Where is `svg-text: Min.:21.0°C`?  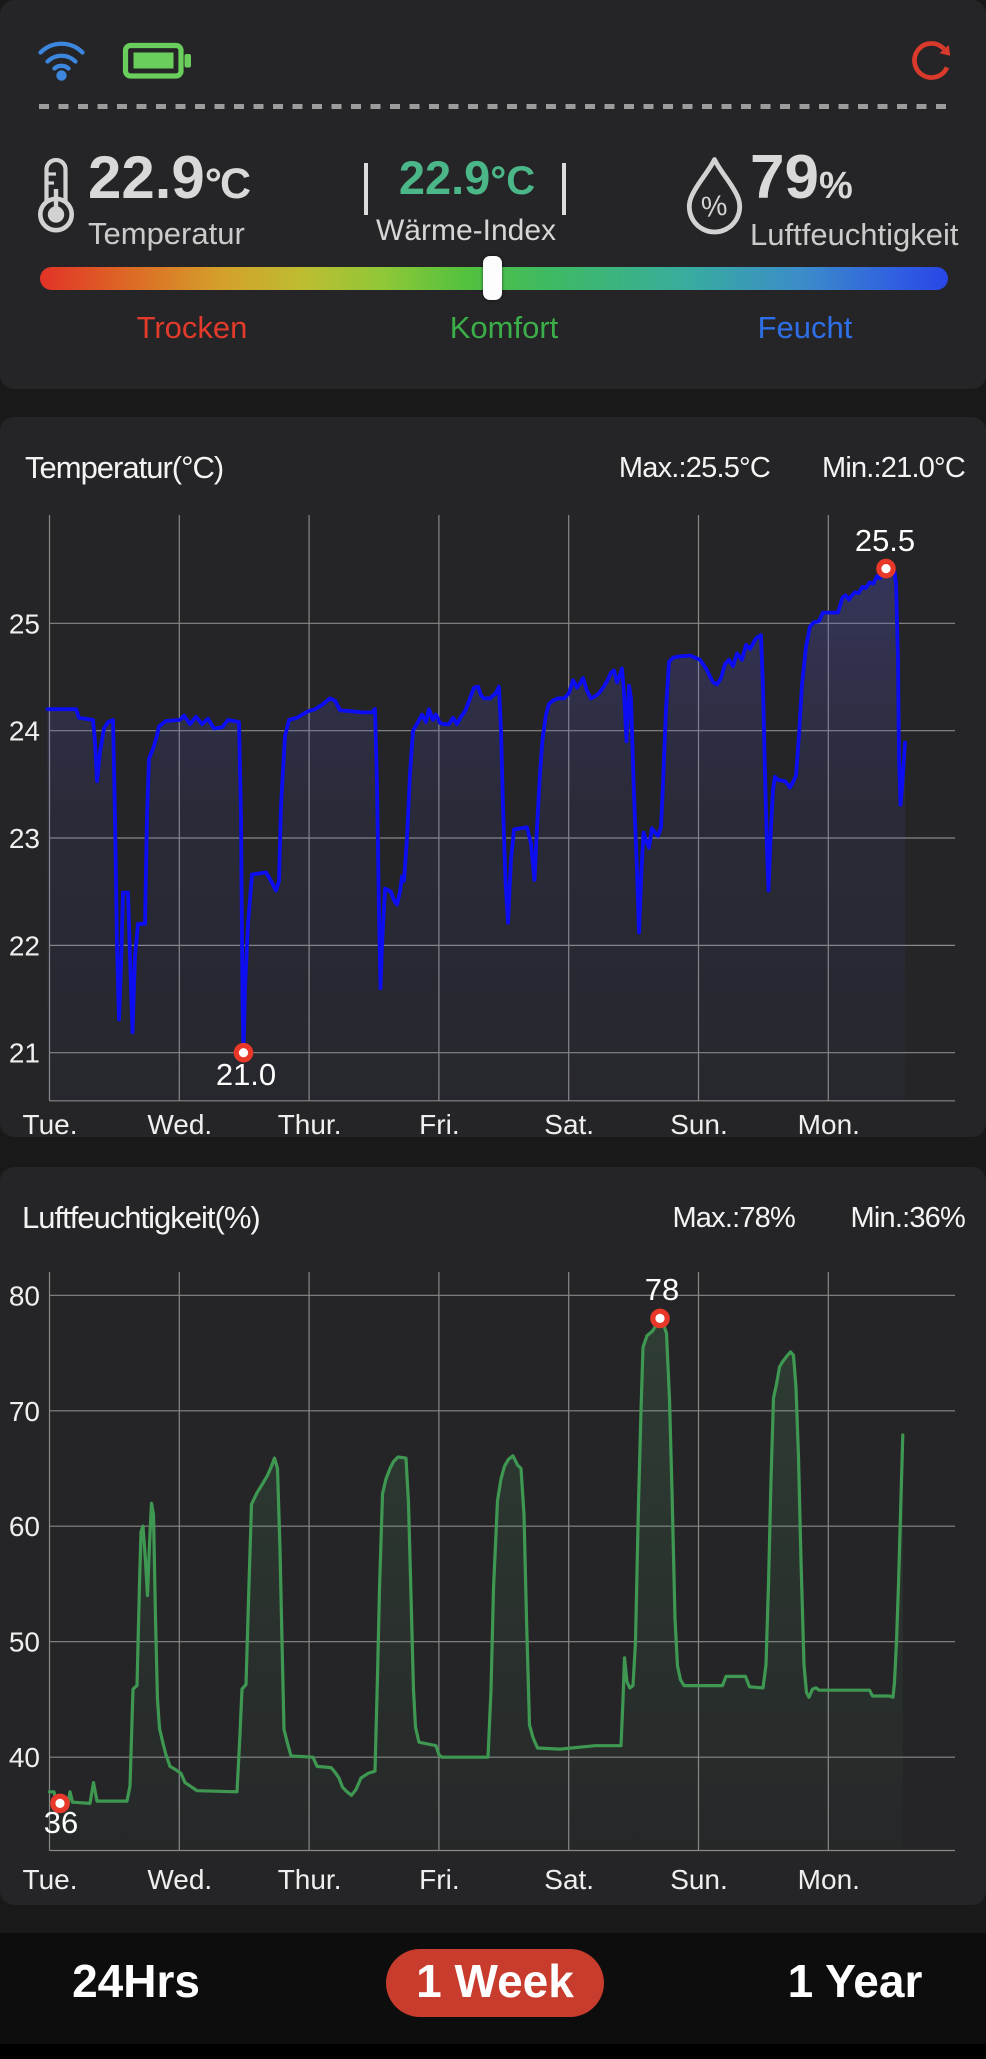
svg-text: Min.:21.0°C is located at coordinates (893, 468).